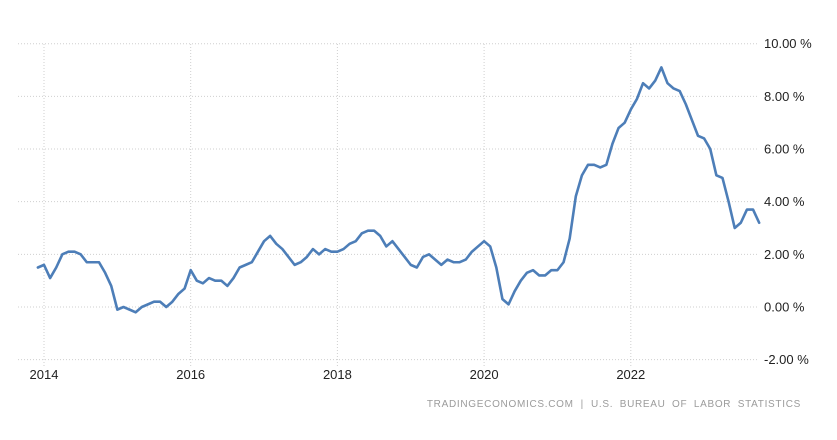  Describe the element at coordinates (44, 374) in the screenshot. I see `x-tick-label: 2014` at that location.